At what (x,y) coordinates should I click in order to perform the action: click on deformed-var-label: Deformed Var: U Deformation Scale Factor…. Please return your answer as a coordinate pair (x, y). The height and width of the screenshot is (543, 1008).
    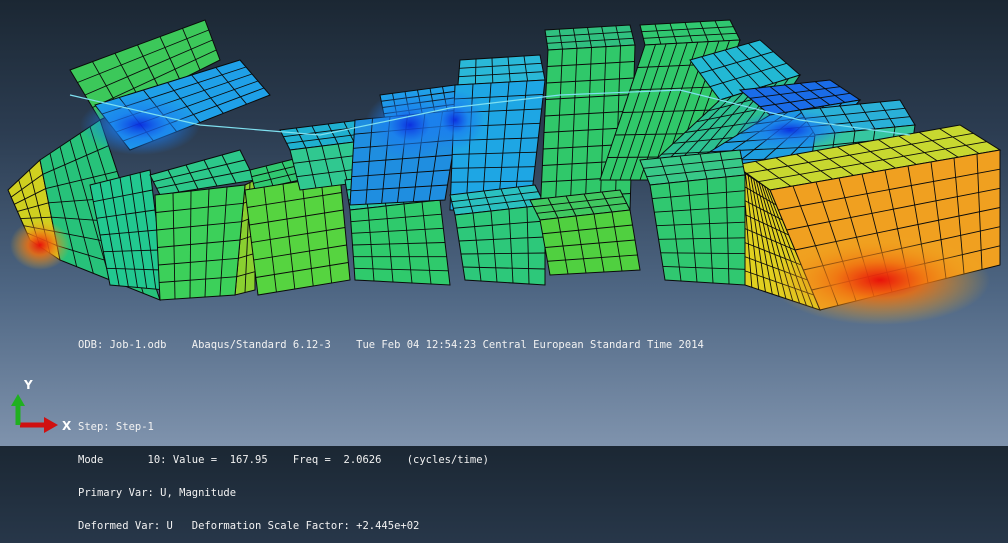
    Looking at the image, I should click on (249, 526).